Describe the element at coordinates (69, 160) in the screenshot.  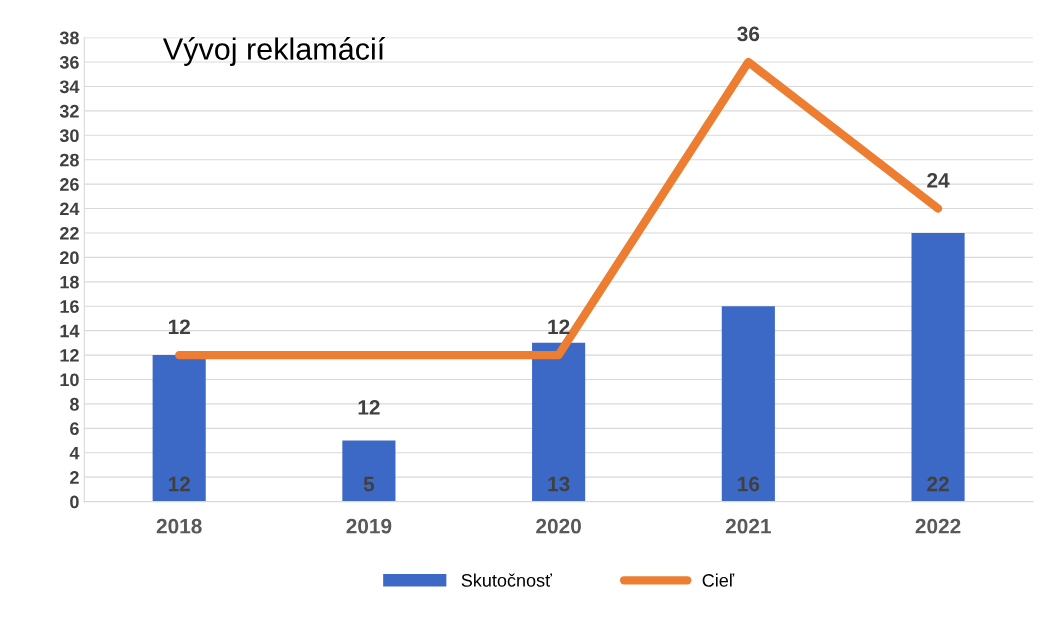
I see `y-tick-label: 28` at that location.